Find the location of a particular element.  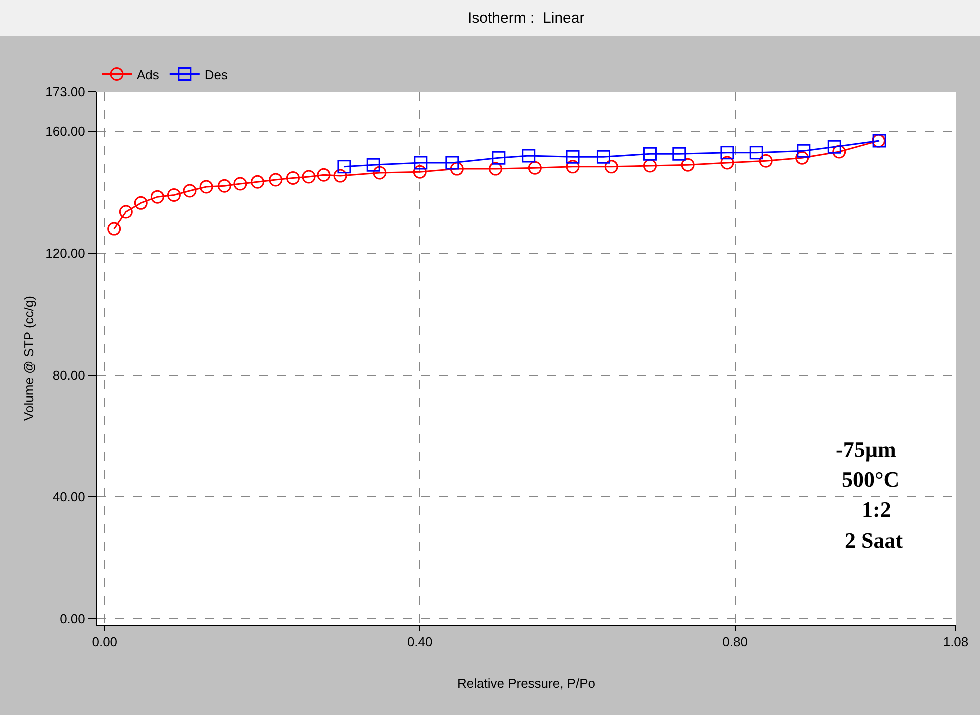

y-tick-label: 40.00 is located at coordinates (69, 497).